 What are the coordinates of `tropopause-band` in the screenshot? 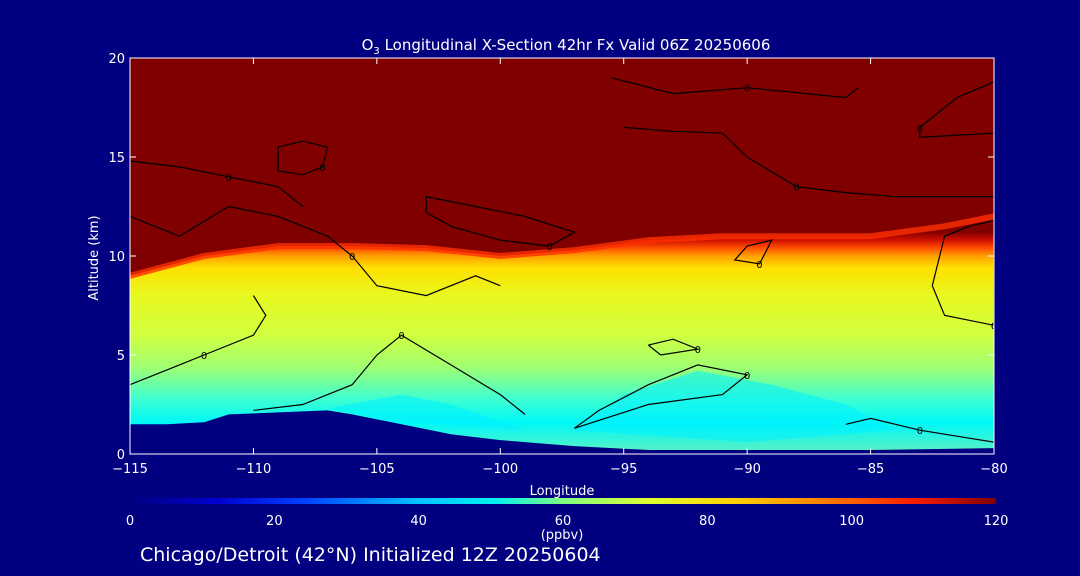 It's located at (562, 246).